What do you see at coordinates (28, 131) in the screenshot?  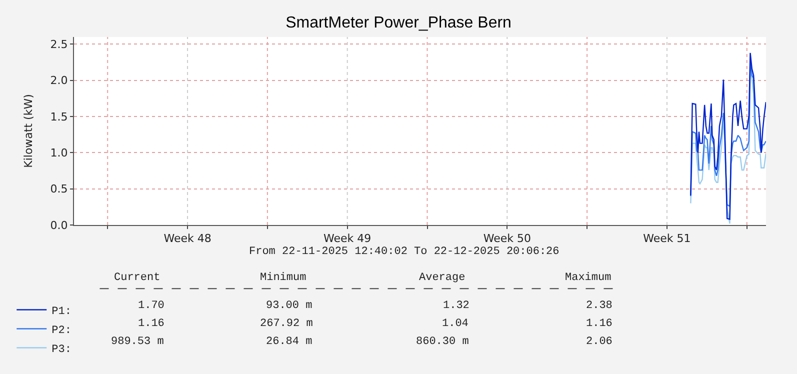 I see `y-axis-title: Kilowatt (kW)` at bounding box center [28, 131].